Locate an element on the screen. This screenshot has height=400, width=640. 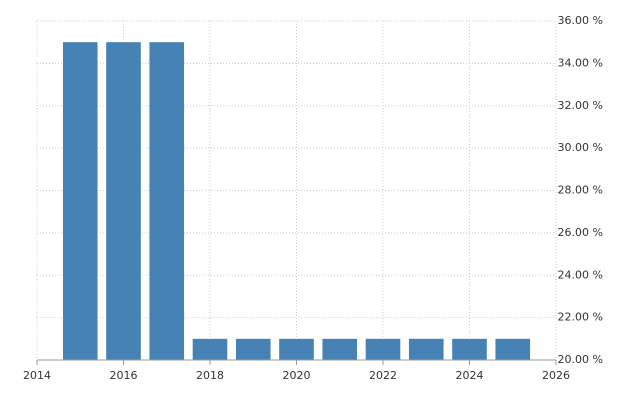
y-tick-label: 28.00 % is located at coordinates (580, 190).